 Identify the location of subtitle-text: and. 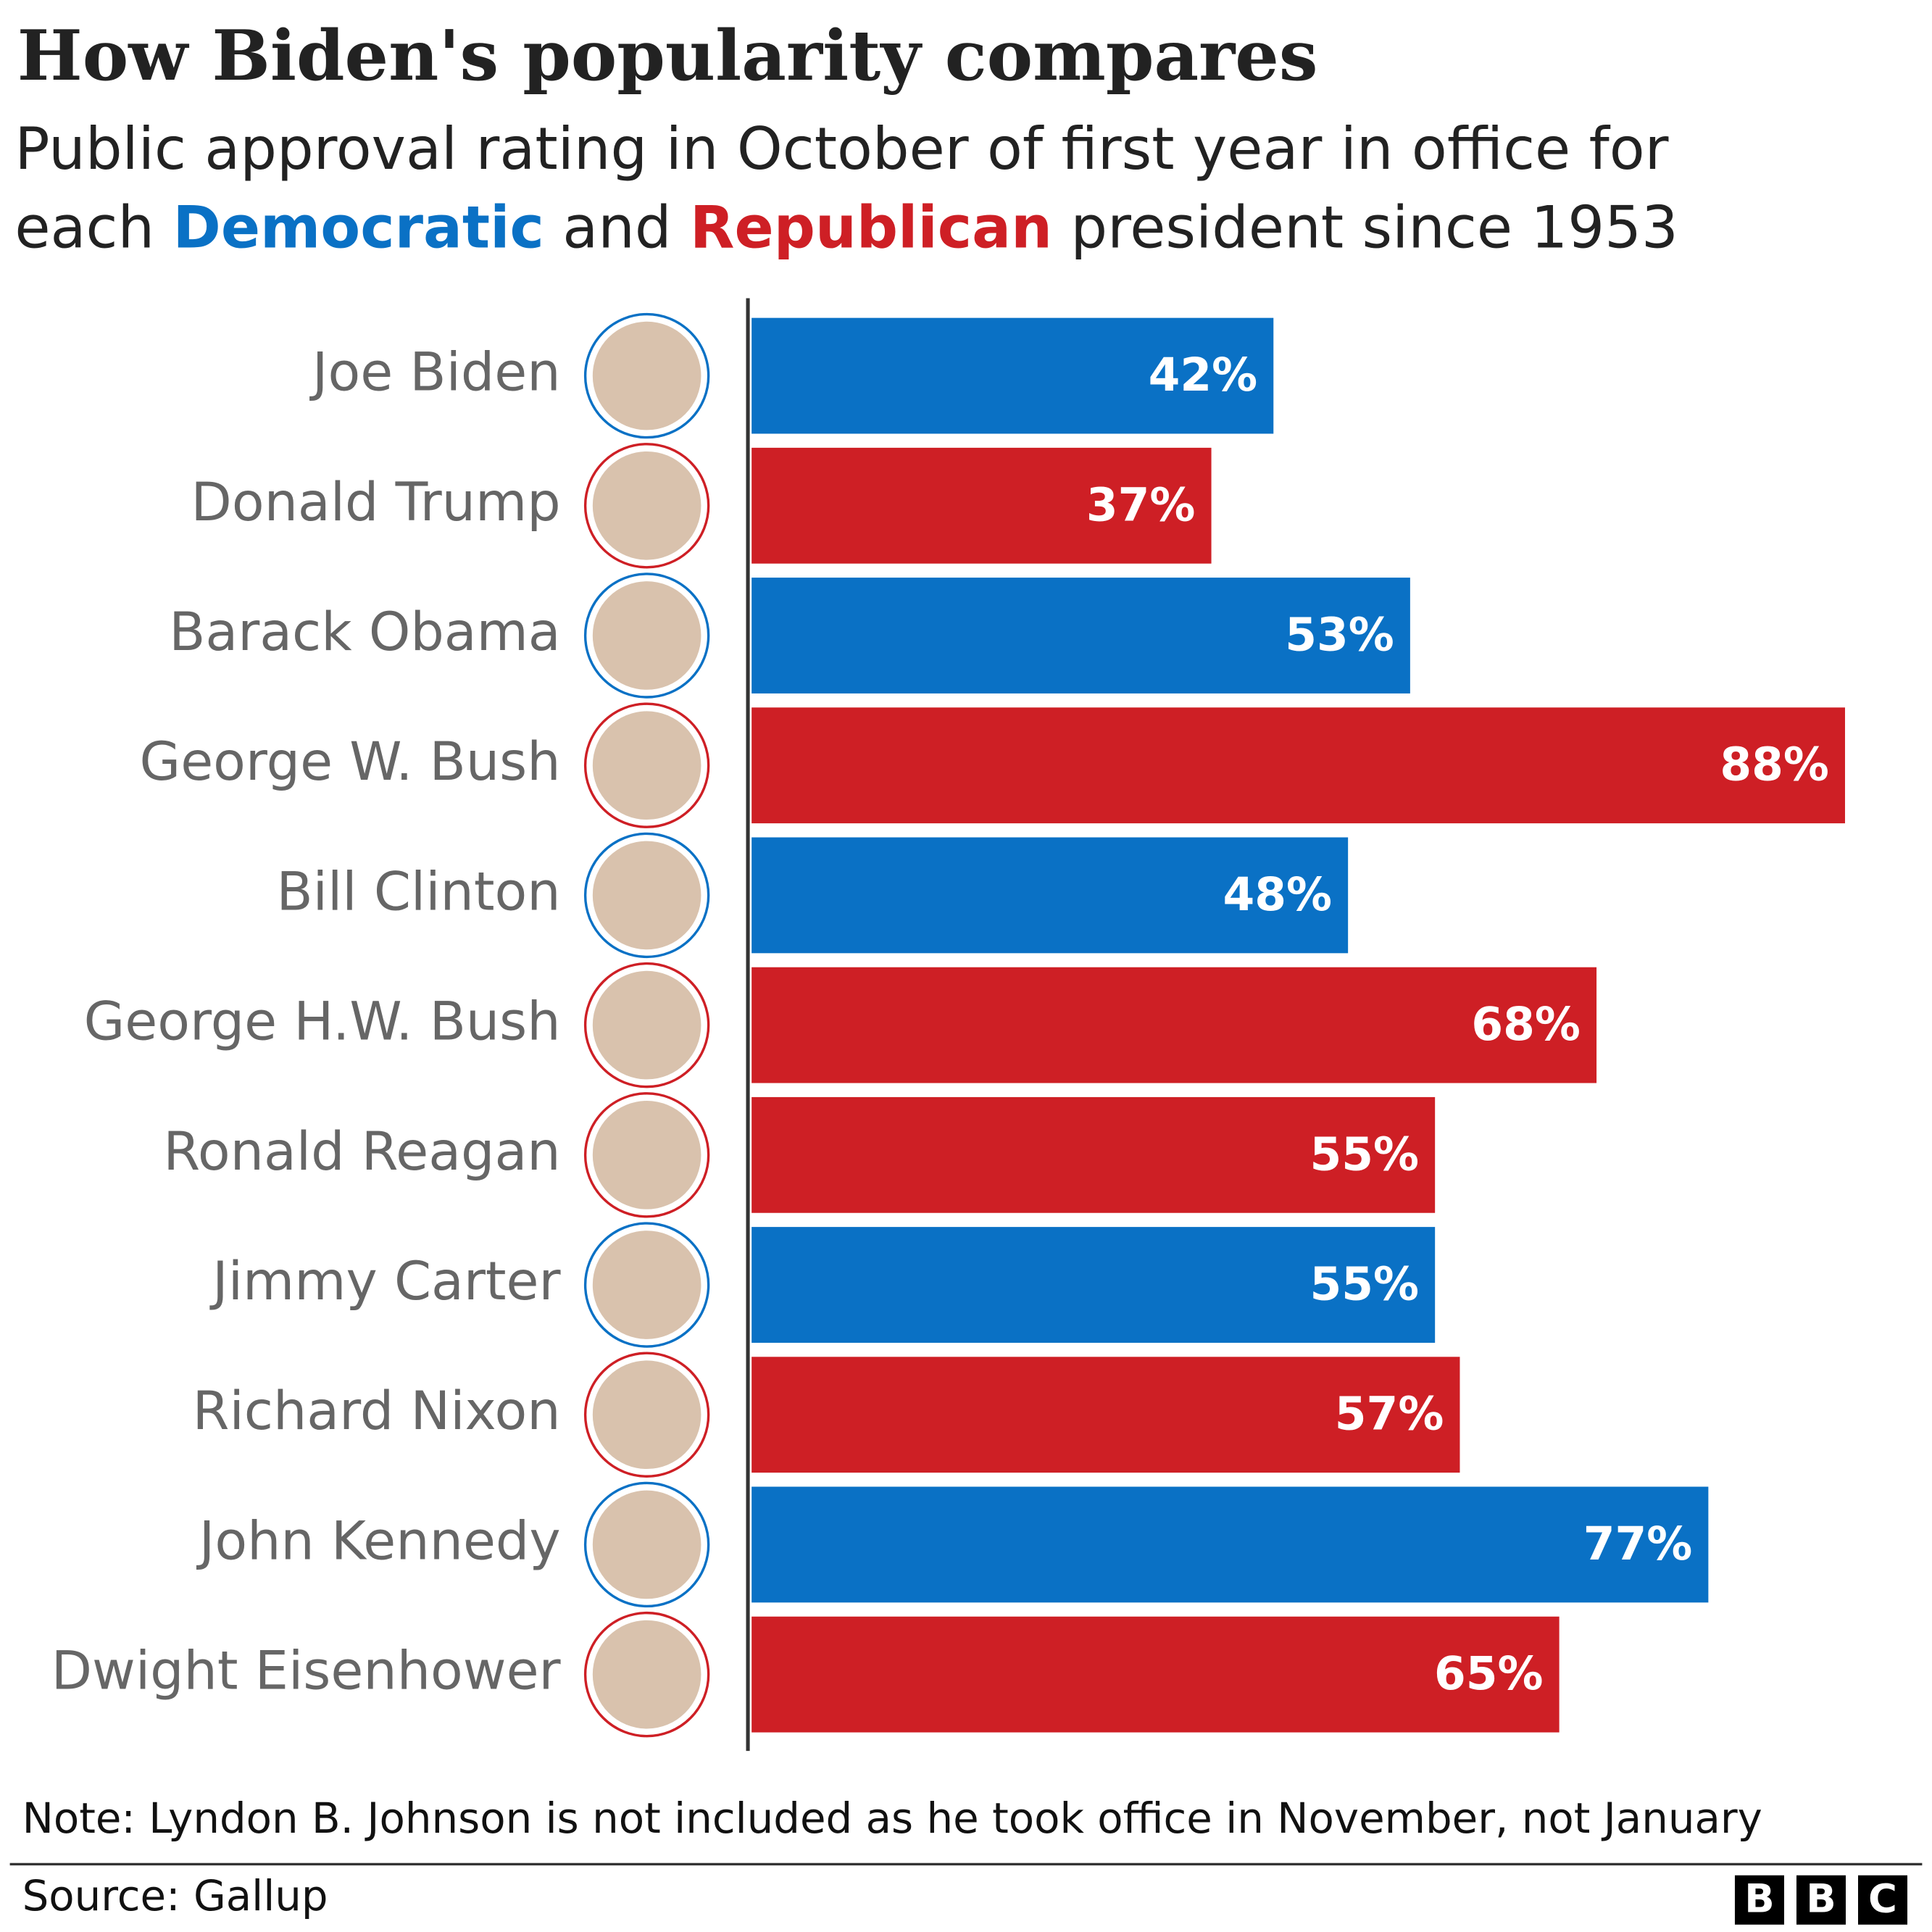
(617, 228).